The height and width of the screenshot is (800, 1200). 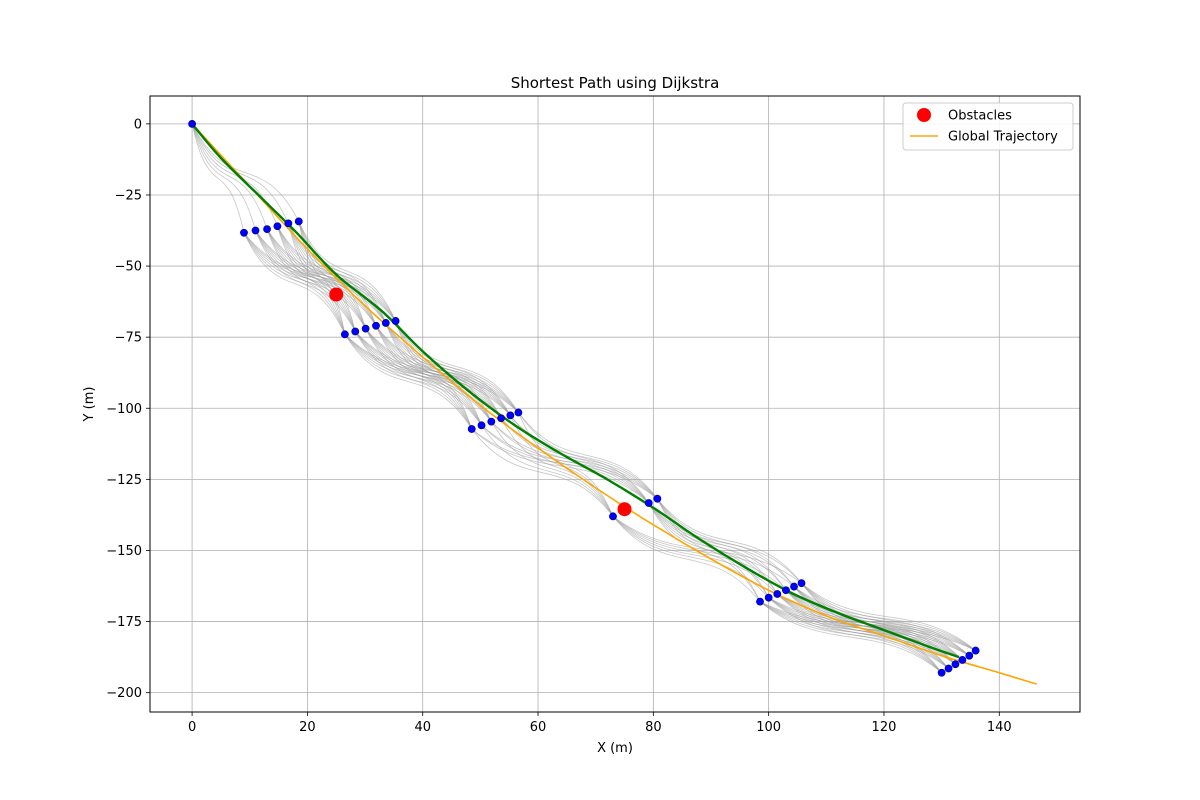 What do you see at coordinates (89, 405) in the screenshot?
I see `y-axis-label: Y (m)` at bounding box center [89, 405].